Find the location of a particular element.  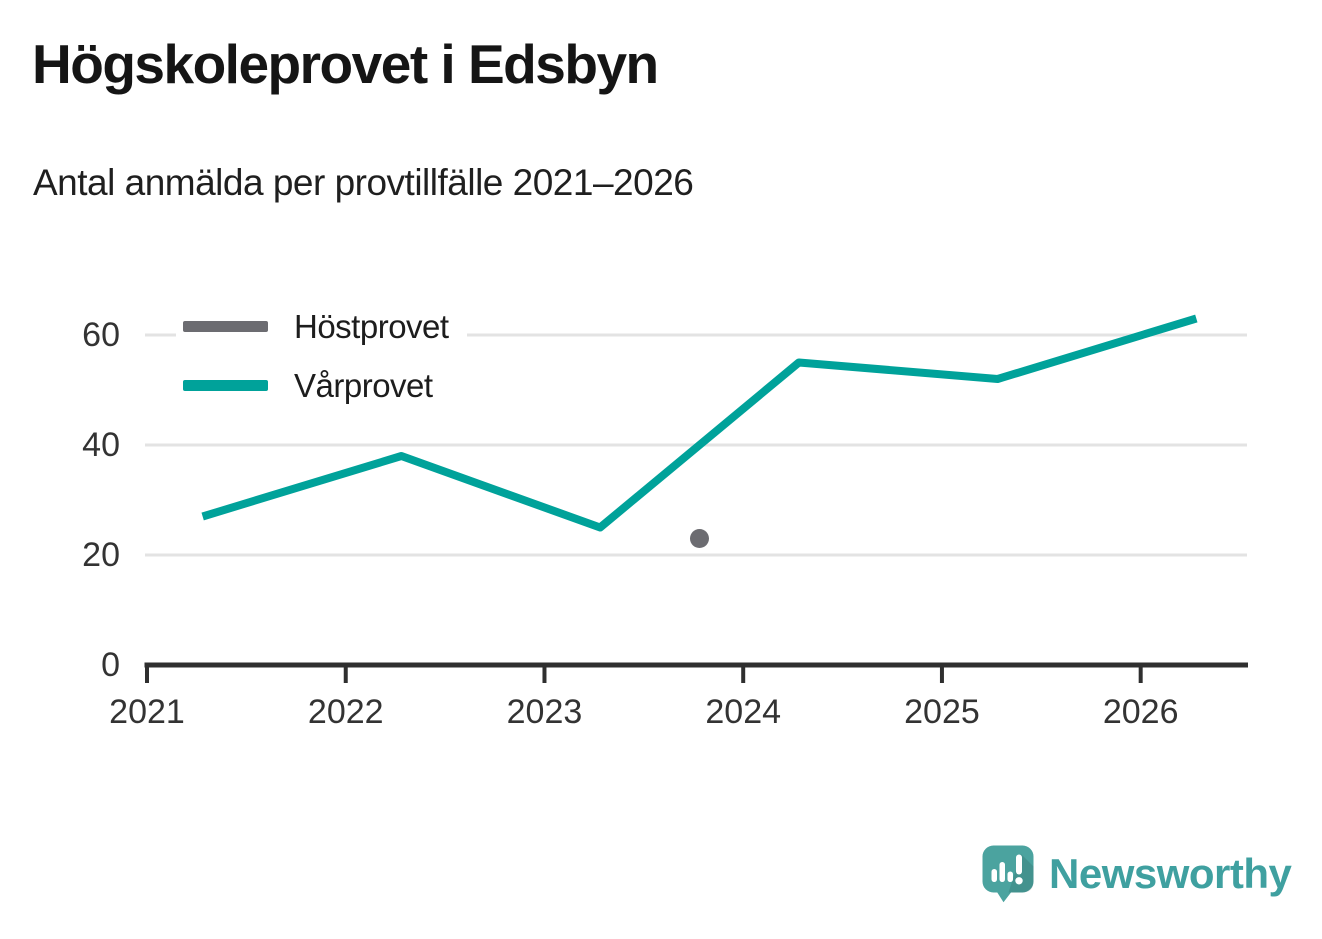

y-tick-label-20: 20 is located at coordinates (101, 555).